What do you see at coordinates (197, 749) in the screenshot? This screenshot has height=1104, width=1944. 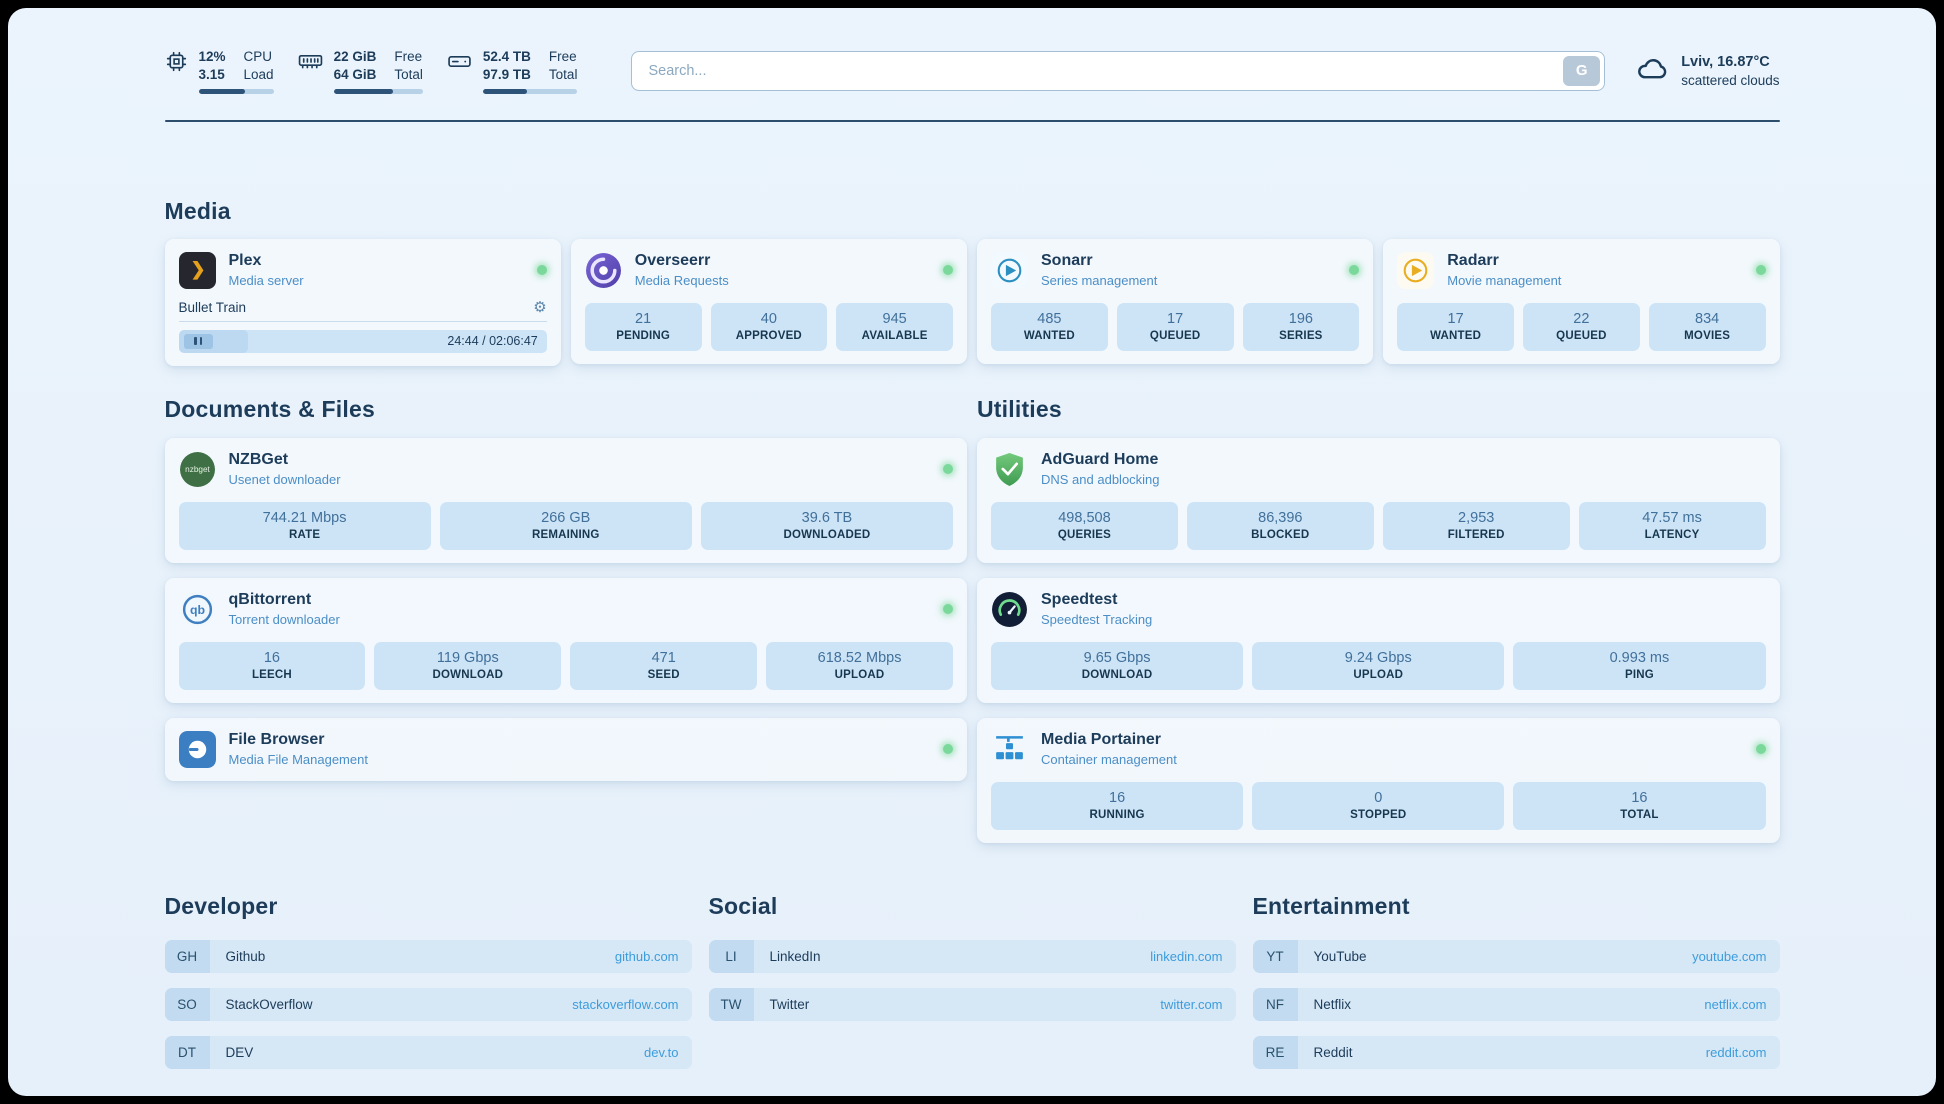 I see `filebrowser-icon` at bounding box center [197, 749].